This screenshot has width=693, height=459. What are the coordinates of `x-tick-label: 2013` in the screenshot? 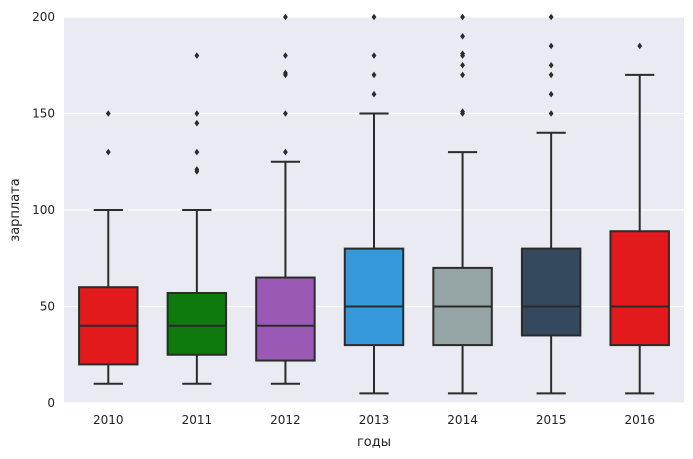 It's located at (374, 420).